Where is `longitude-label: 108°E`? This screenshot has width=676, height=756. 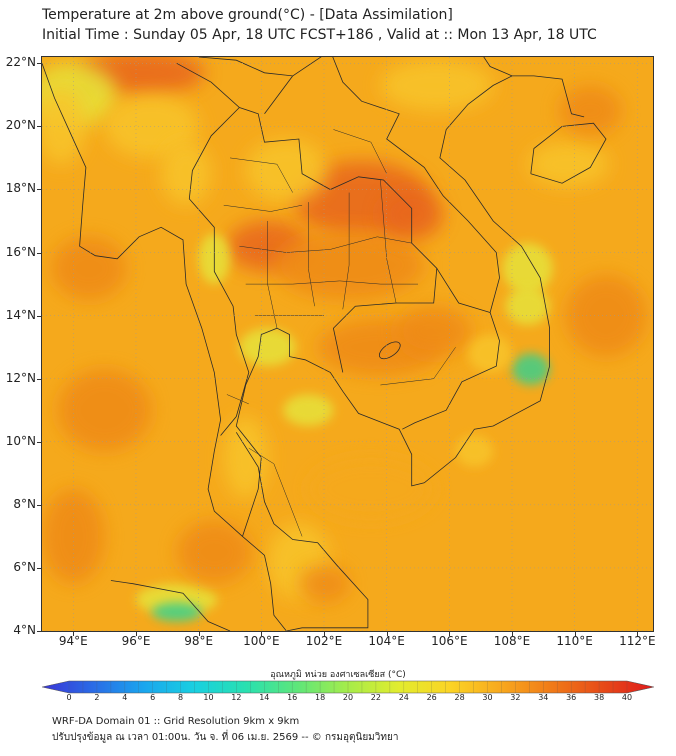 longitude-label: 108°E is located at coordinates (512, 641).